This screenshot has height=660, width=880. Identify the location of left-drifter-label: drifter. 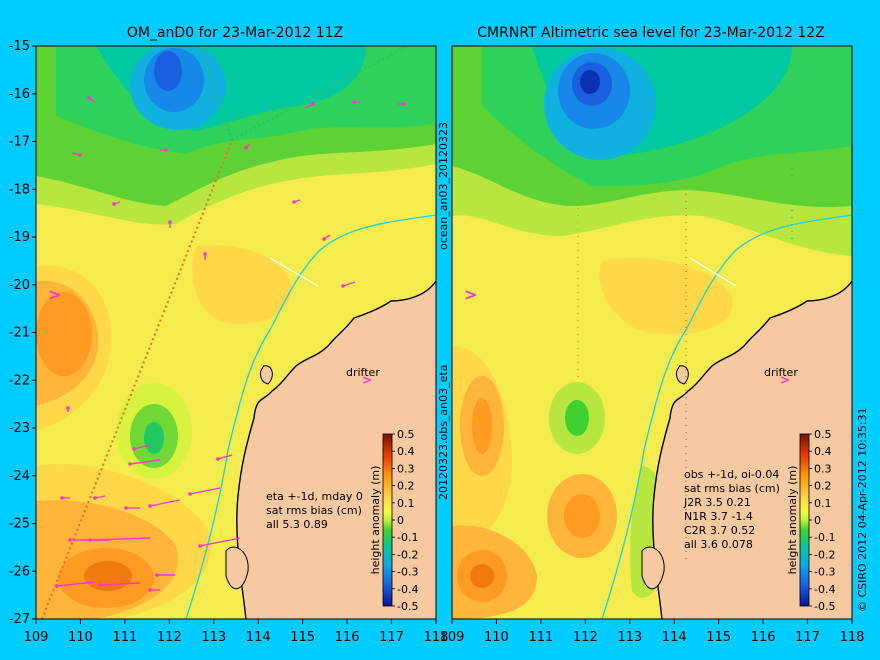
(363, 372).